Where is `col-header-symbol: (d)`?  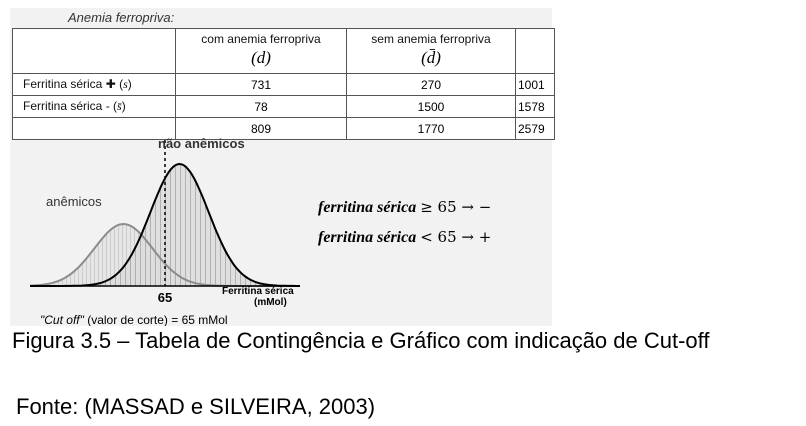
col-header-symbol: (d) is located at coordinates (261, 57).